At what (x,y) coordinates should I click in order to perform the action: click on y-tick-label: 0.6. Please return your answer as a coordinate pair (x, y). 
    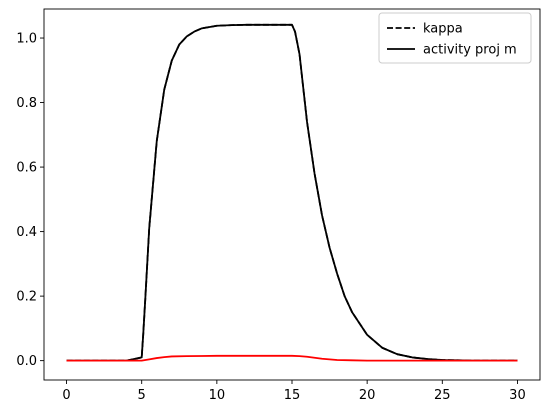
    Looking at the image, I should click on (26, 168).